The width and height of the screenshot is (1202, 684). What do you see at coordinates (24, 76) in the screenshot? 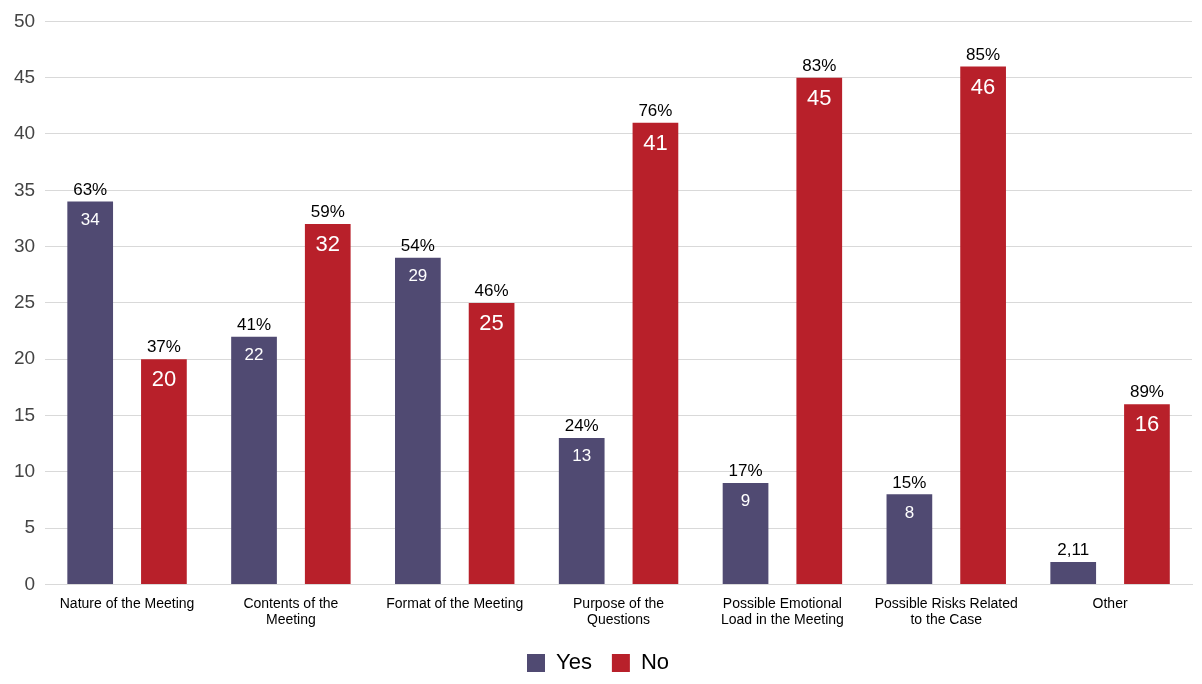
I see `y-tick-label: 45` at bounding box center [24, 76].